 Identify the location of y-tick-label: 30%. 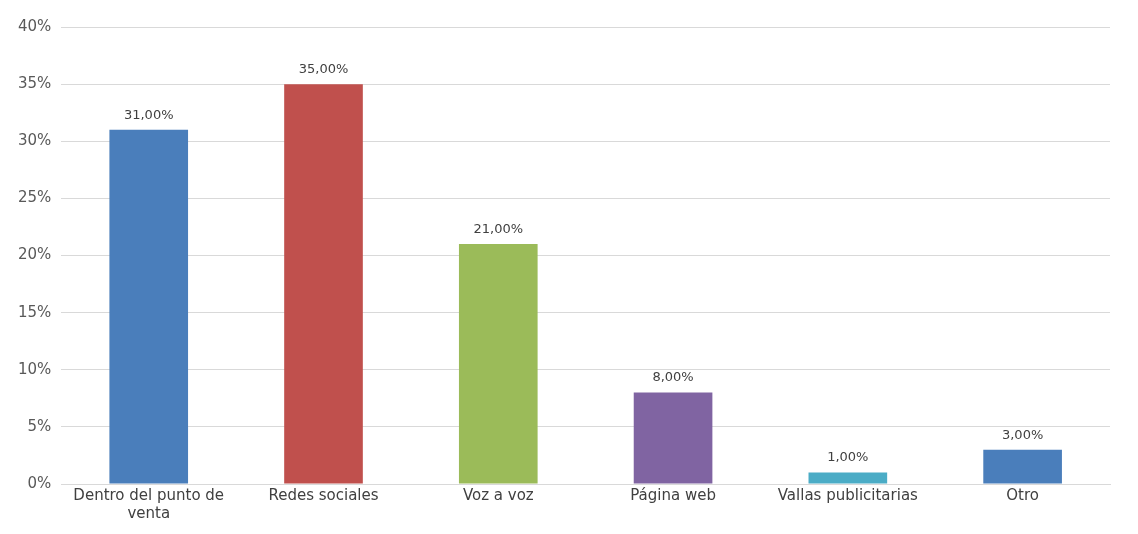
(35, 140).